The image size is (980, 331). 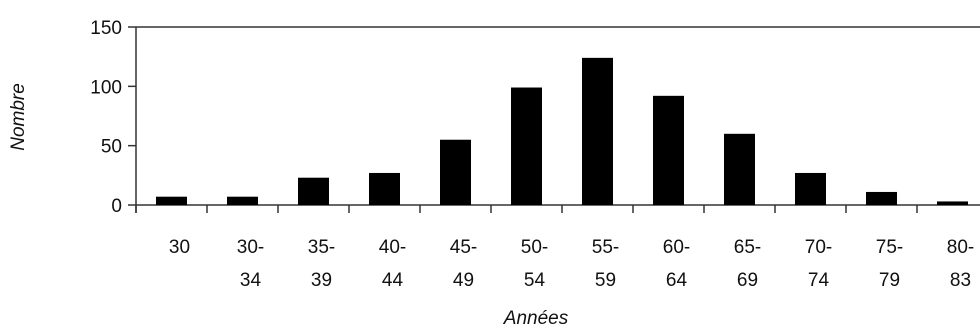 I want to click on x-tick-label: 59, so click(x=605, y=280).